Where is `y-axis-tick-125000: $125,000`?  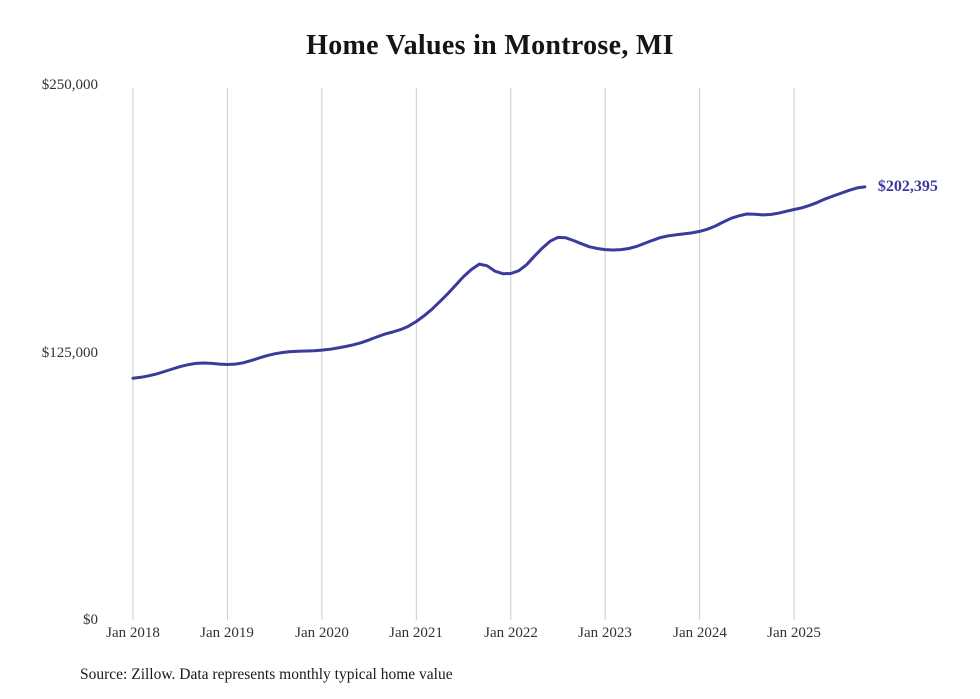
y-axis-tick-125000: $125,000 is located at coordinates (69, 353).